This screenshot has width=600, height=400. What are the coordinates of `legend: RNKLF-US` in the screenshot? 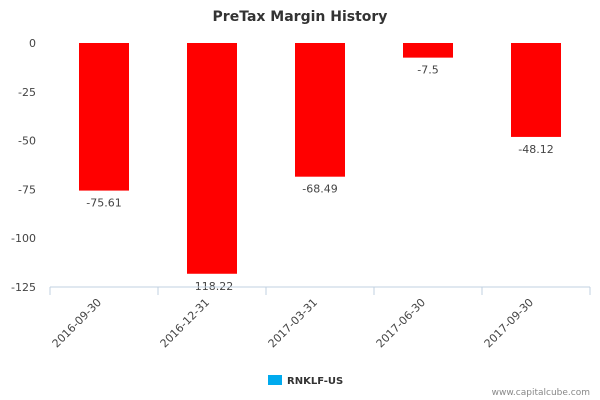 It's located at (305, 381).